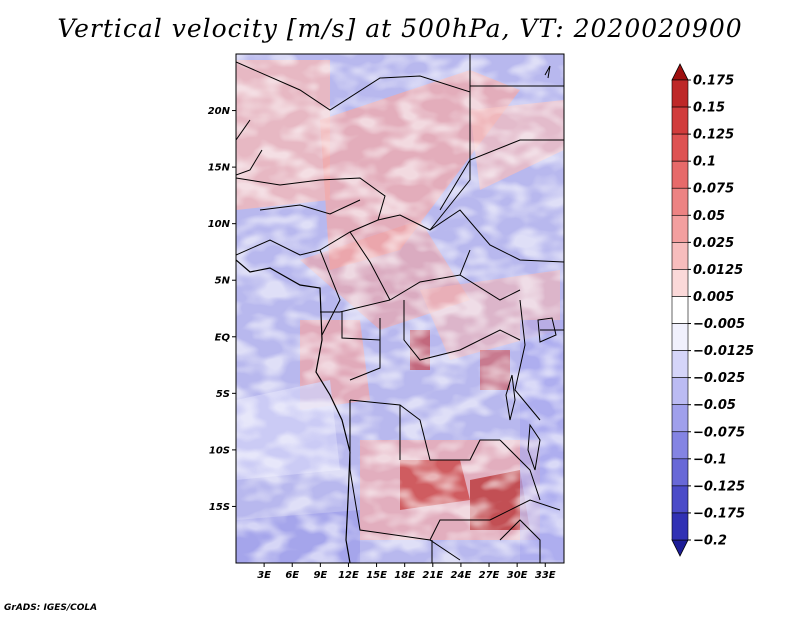 The height and width of the screenshot is (618, 800). I want to click on lon-tick-label: 9E, so click(320, 575).